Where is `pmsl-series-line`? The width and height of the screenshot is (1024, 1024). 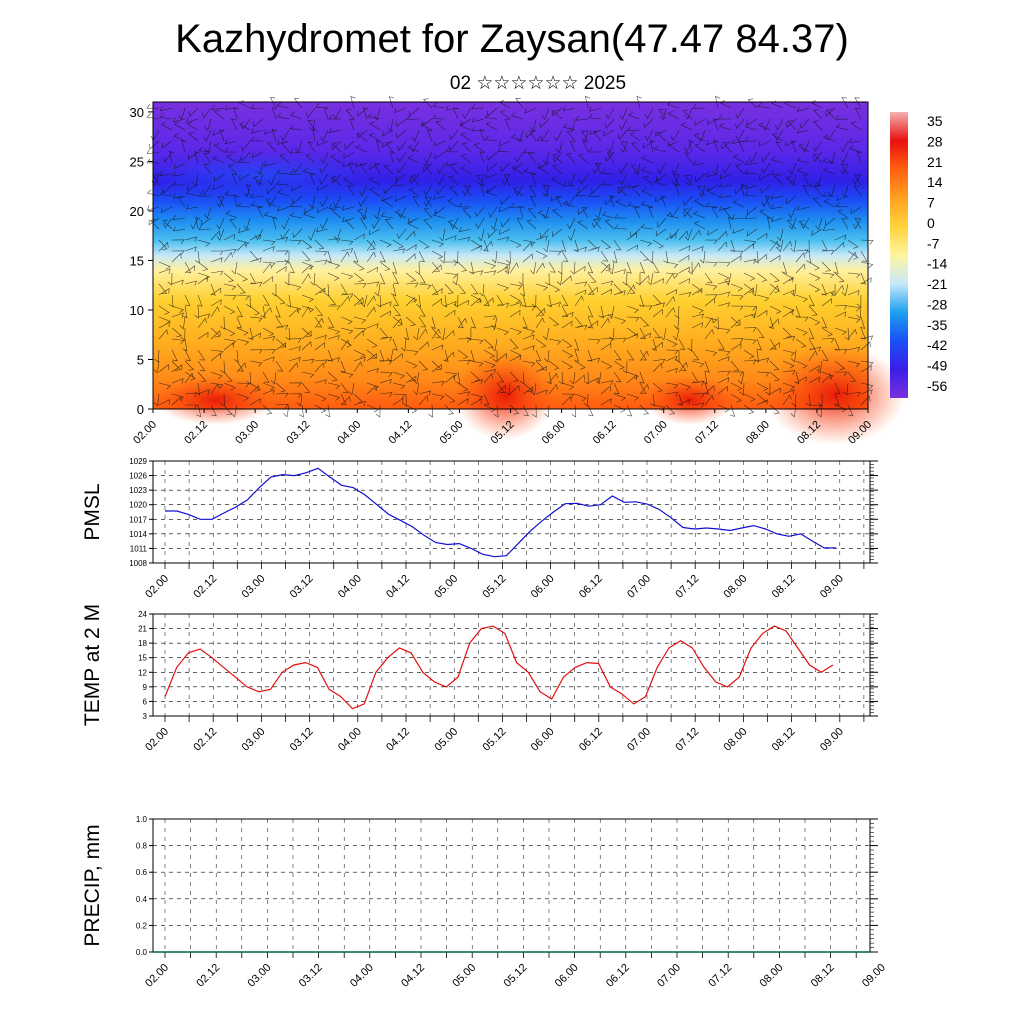
pmsl-series-line is located at coordinates (500, 512).